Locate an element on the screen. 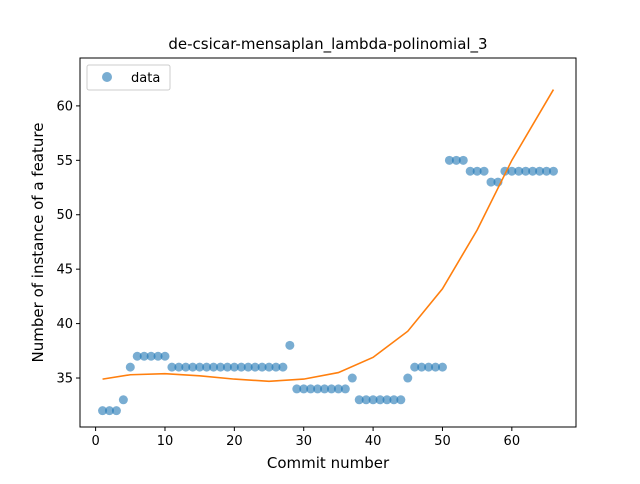 Image resolution: width=640 pixels, height=484 pixels. y-tick-label: 55 is located at coordinates (64, 161).